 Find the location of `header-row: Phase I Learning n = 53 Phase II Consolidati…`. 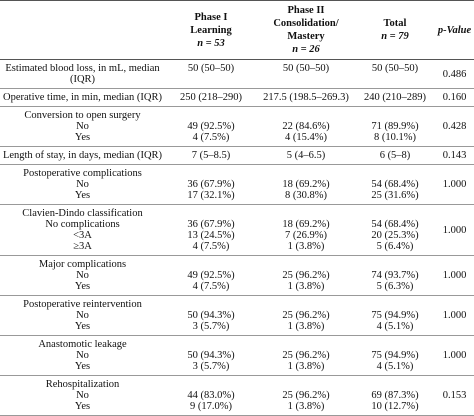

header-row: Phase I Learning n = 53 Phase II Consolidati… is located at coordinates (237, 30).